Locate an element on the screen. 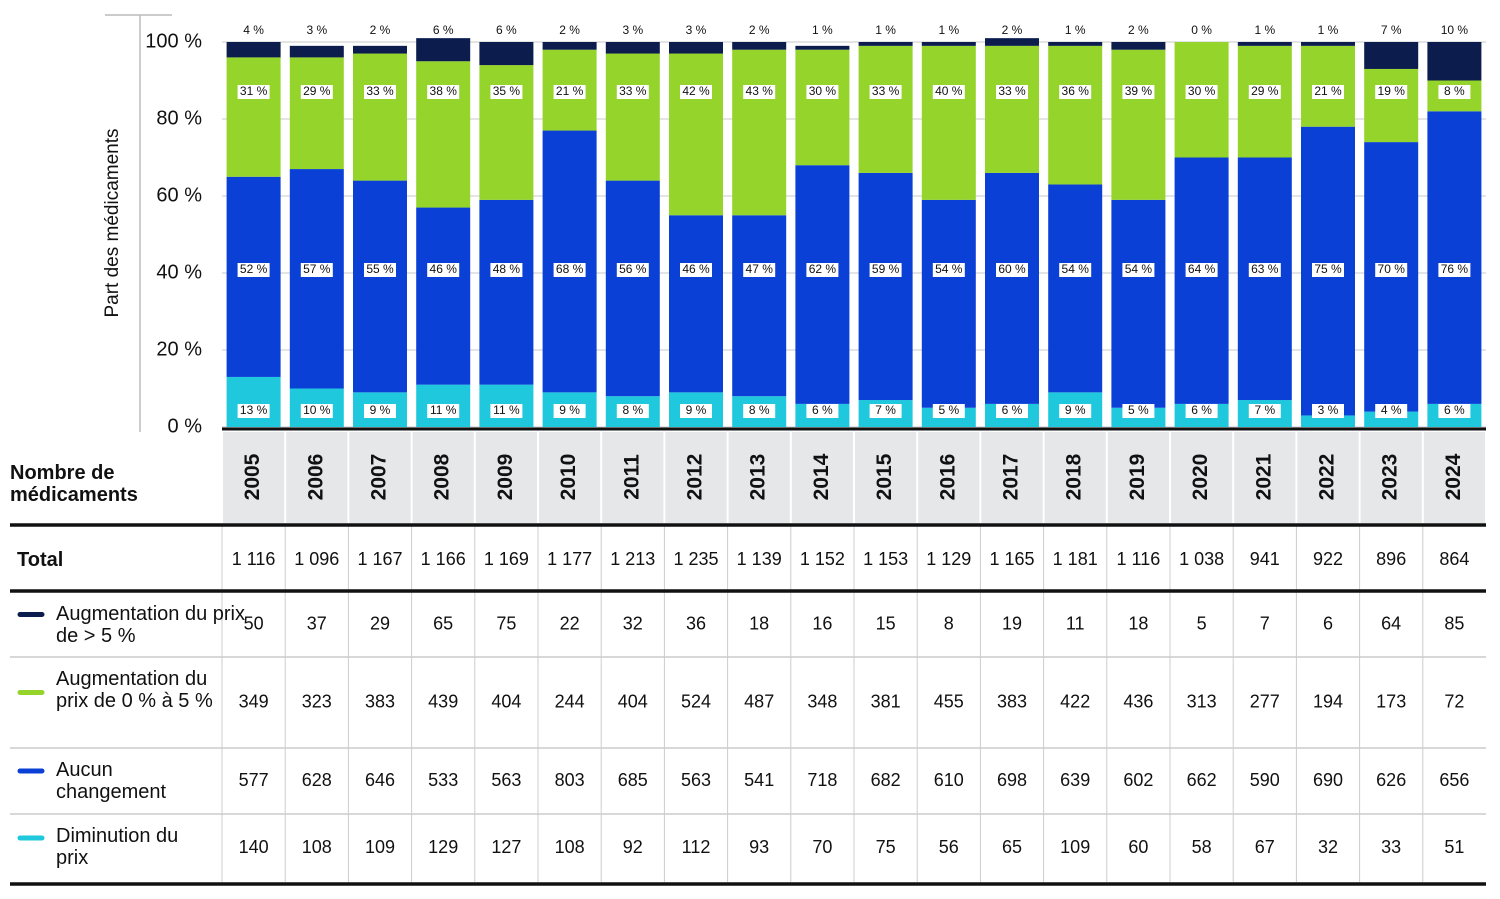  table-cell: 698 is located at coordinates (1012, 780).